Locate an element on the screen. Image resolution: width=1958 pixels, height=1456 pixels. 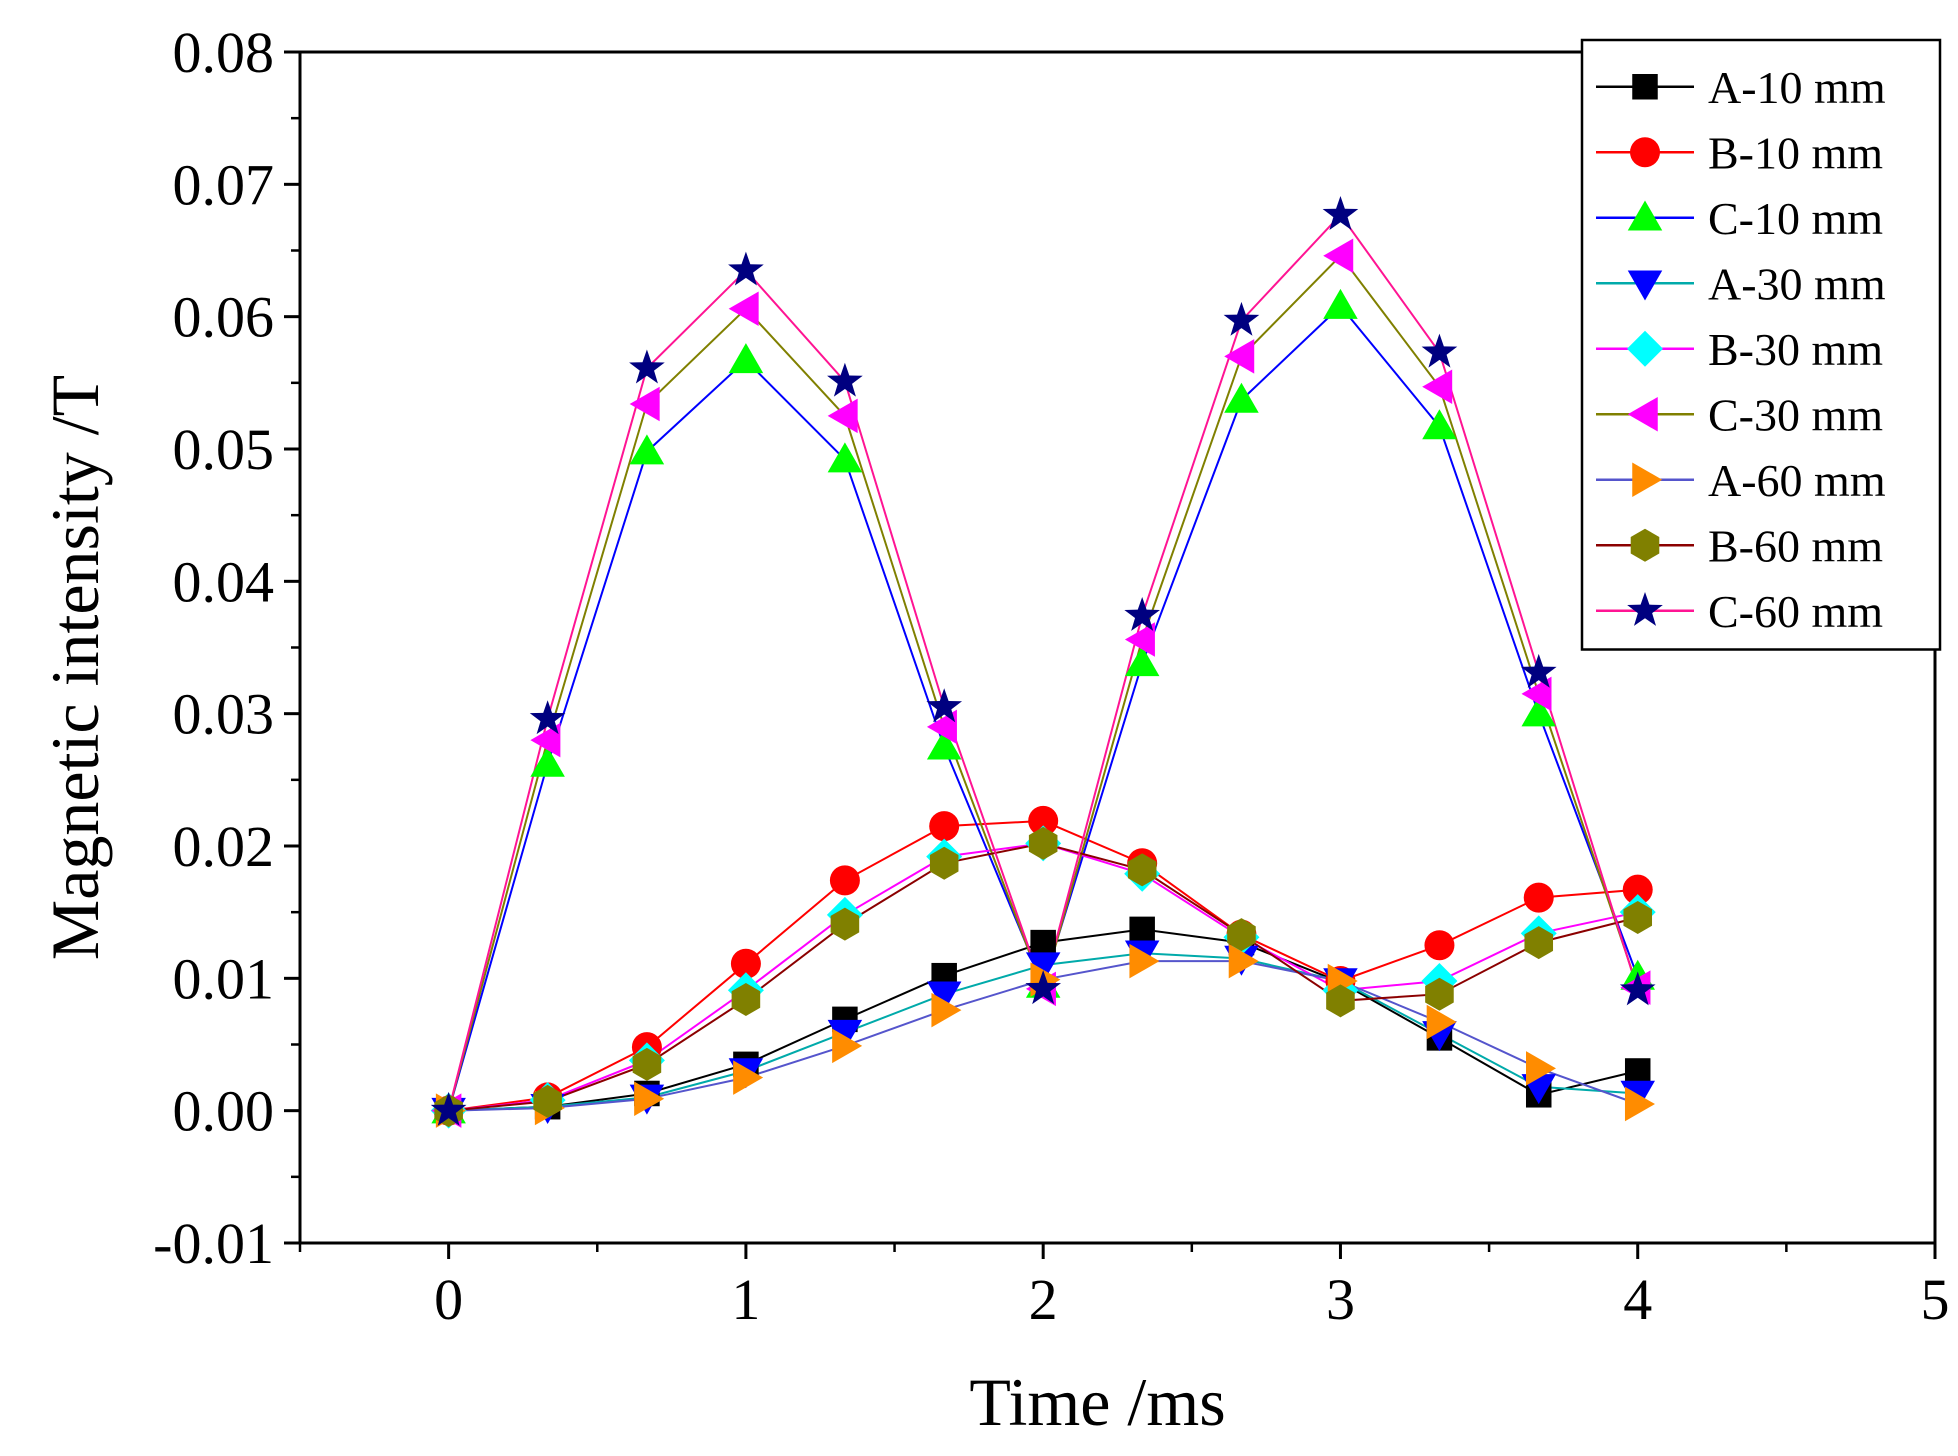
legend-item: C-60 mm is located at coordinates (1739, 611).